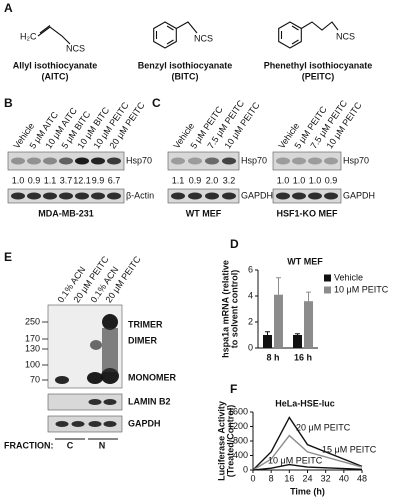 This screenshot has width=398, height=500. What do you see at coordinates (85, 402) in the screenshot?
I see `blot-lamin` at bounding box center [85, 402].